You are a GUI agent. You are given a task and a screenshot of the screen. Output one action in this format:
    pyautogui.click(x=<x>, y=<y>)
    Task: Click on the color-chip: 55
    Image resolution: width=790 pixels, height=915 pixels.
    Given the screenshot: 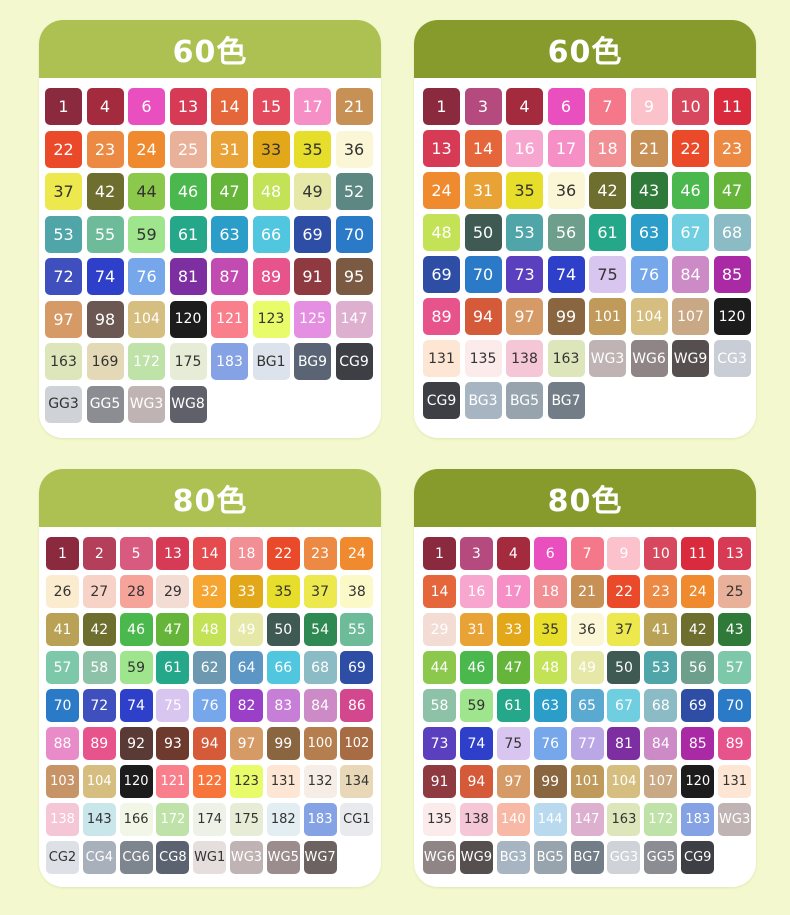 What is the action you would take?
    pyautogui.click(x=105, y=234)
    